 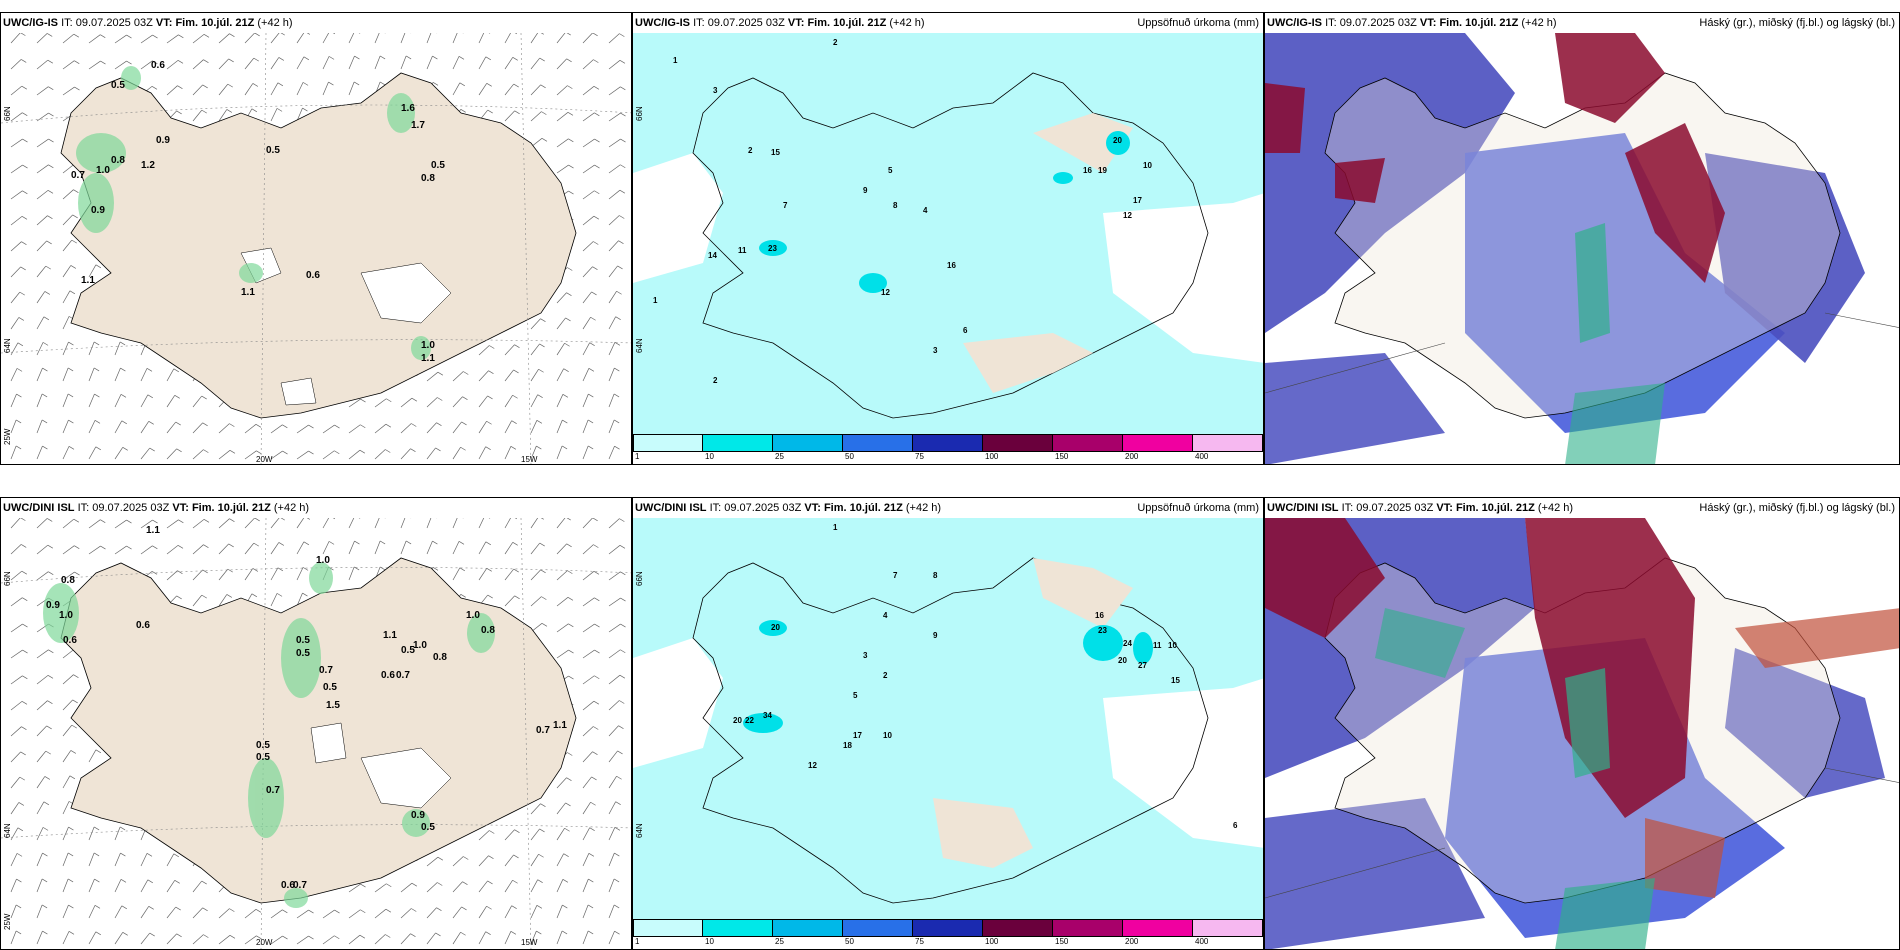 What do you see at coordinates (865, 655) in the screenshot?
I see `svg-text: 3` at bounding box center [865, 655].